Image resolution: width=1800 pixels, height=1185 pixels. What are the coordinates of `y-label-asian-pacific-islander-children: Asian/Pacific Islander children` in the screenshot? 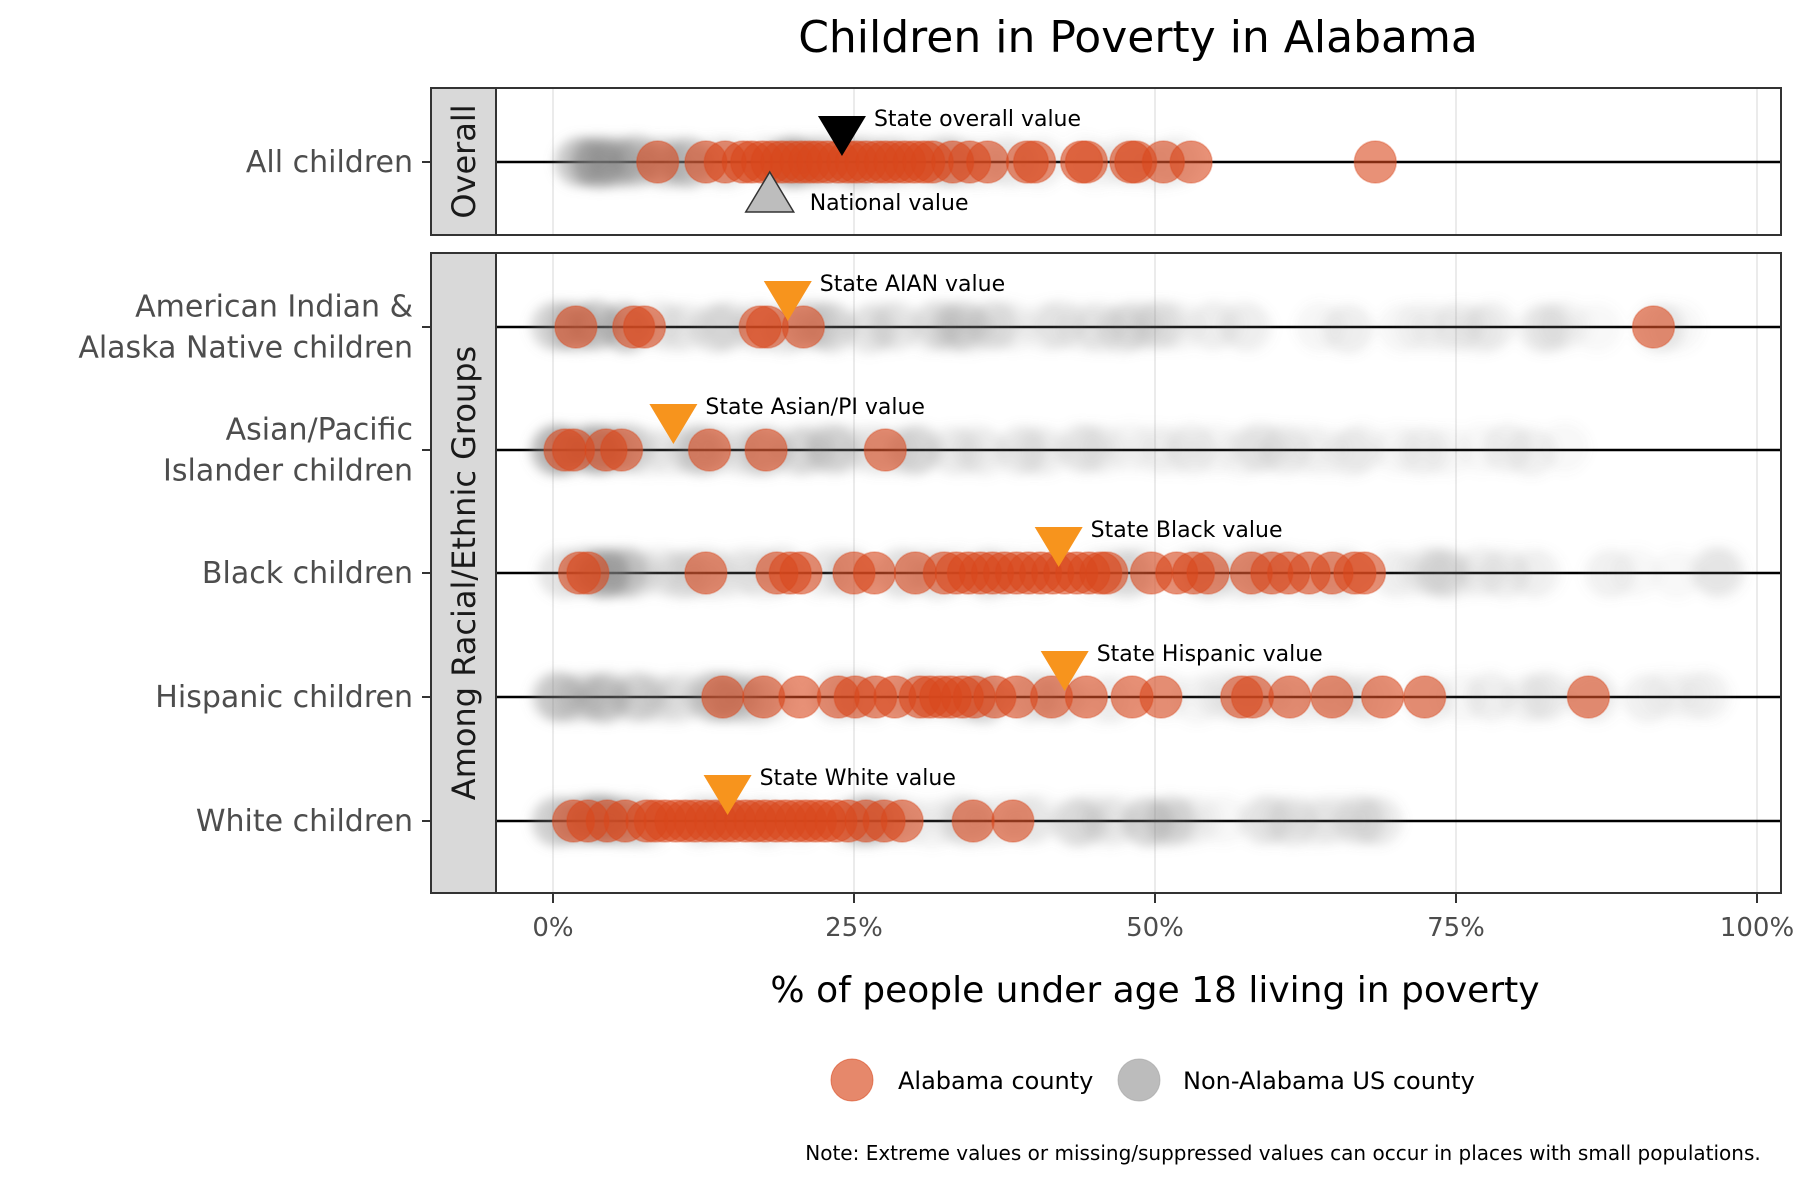 It's located at (288, 451).